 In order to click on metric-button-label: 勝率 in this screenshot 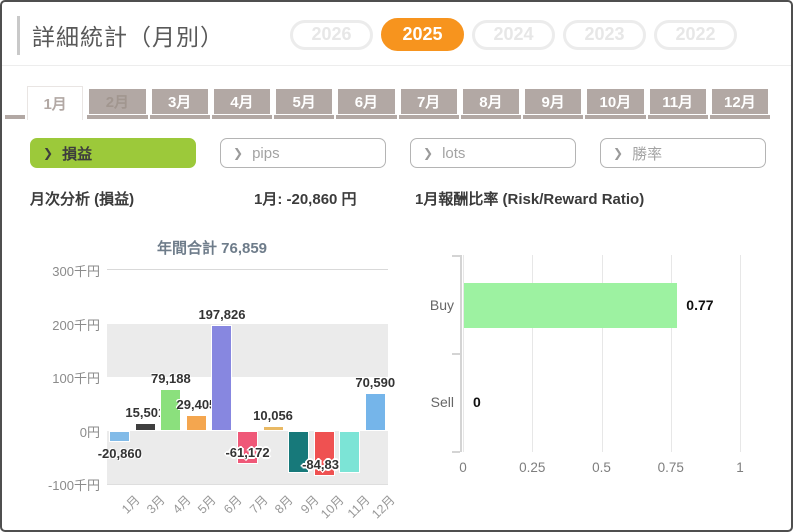, I will do `click(647, 154)`.